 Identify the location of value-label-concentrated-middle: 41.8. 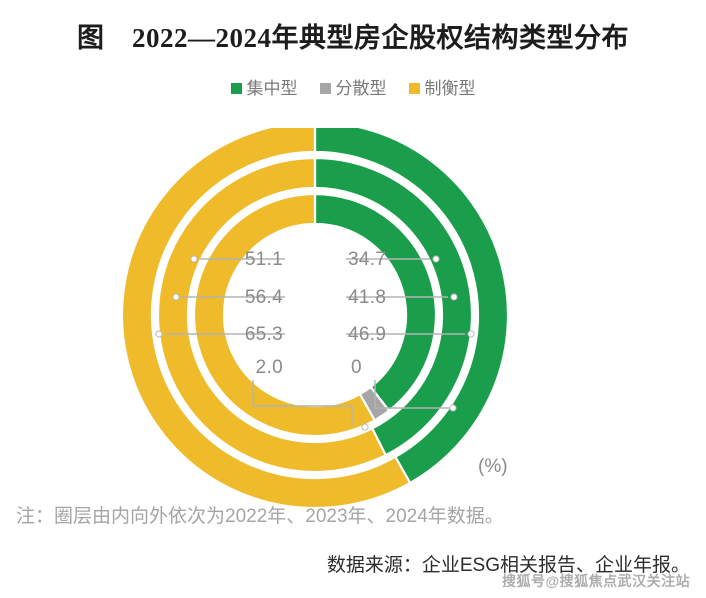
(367, 297).